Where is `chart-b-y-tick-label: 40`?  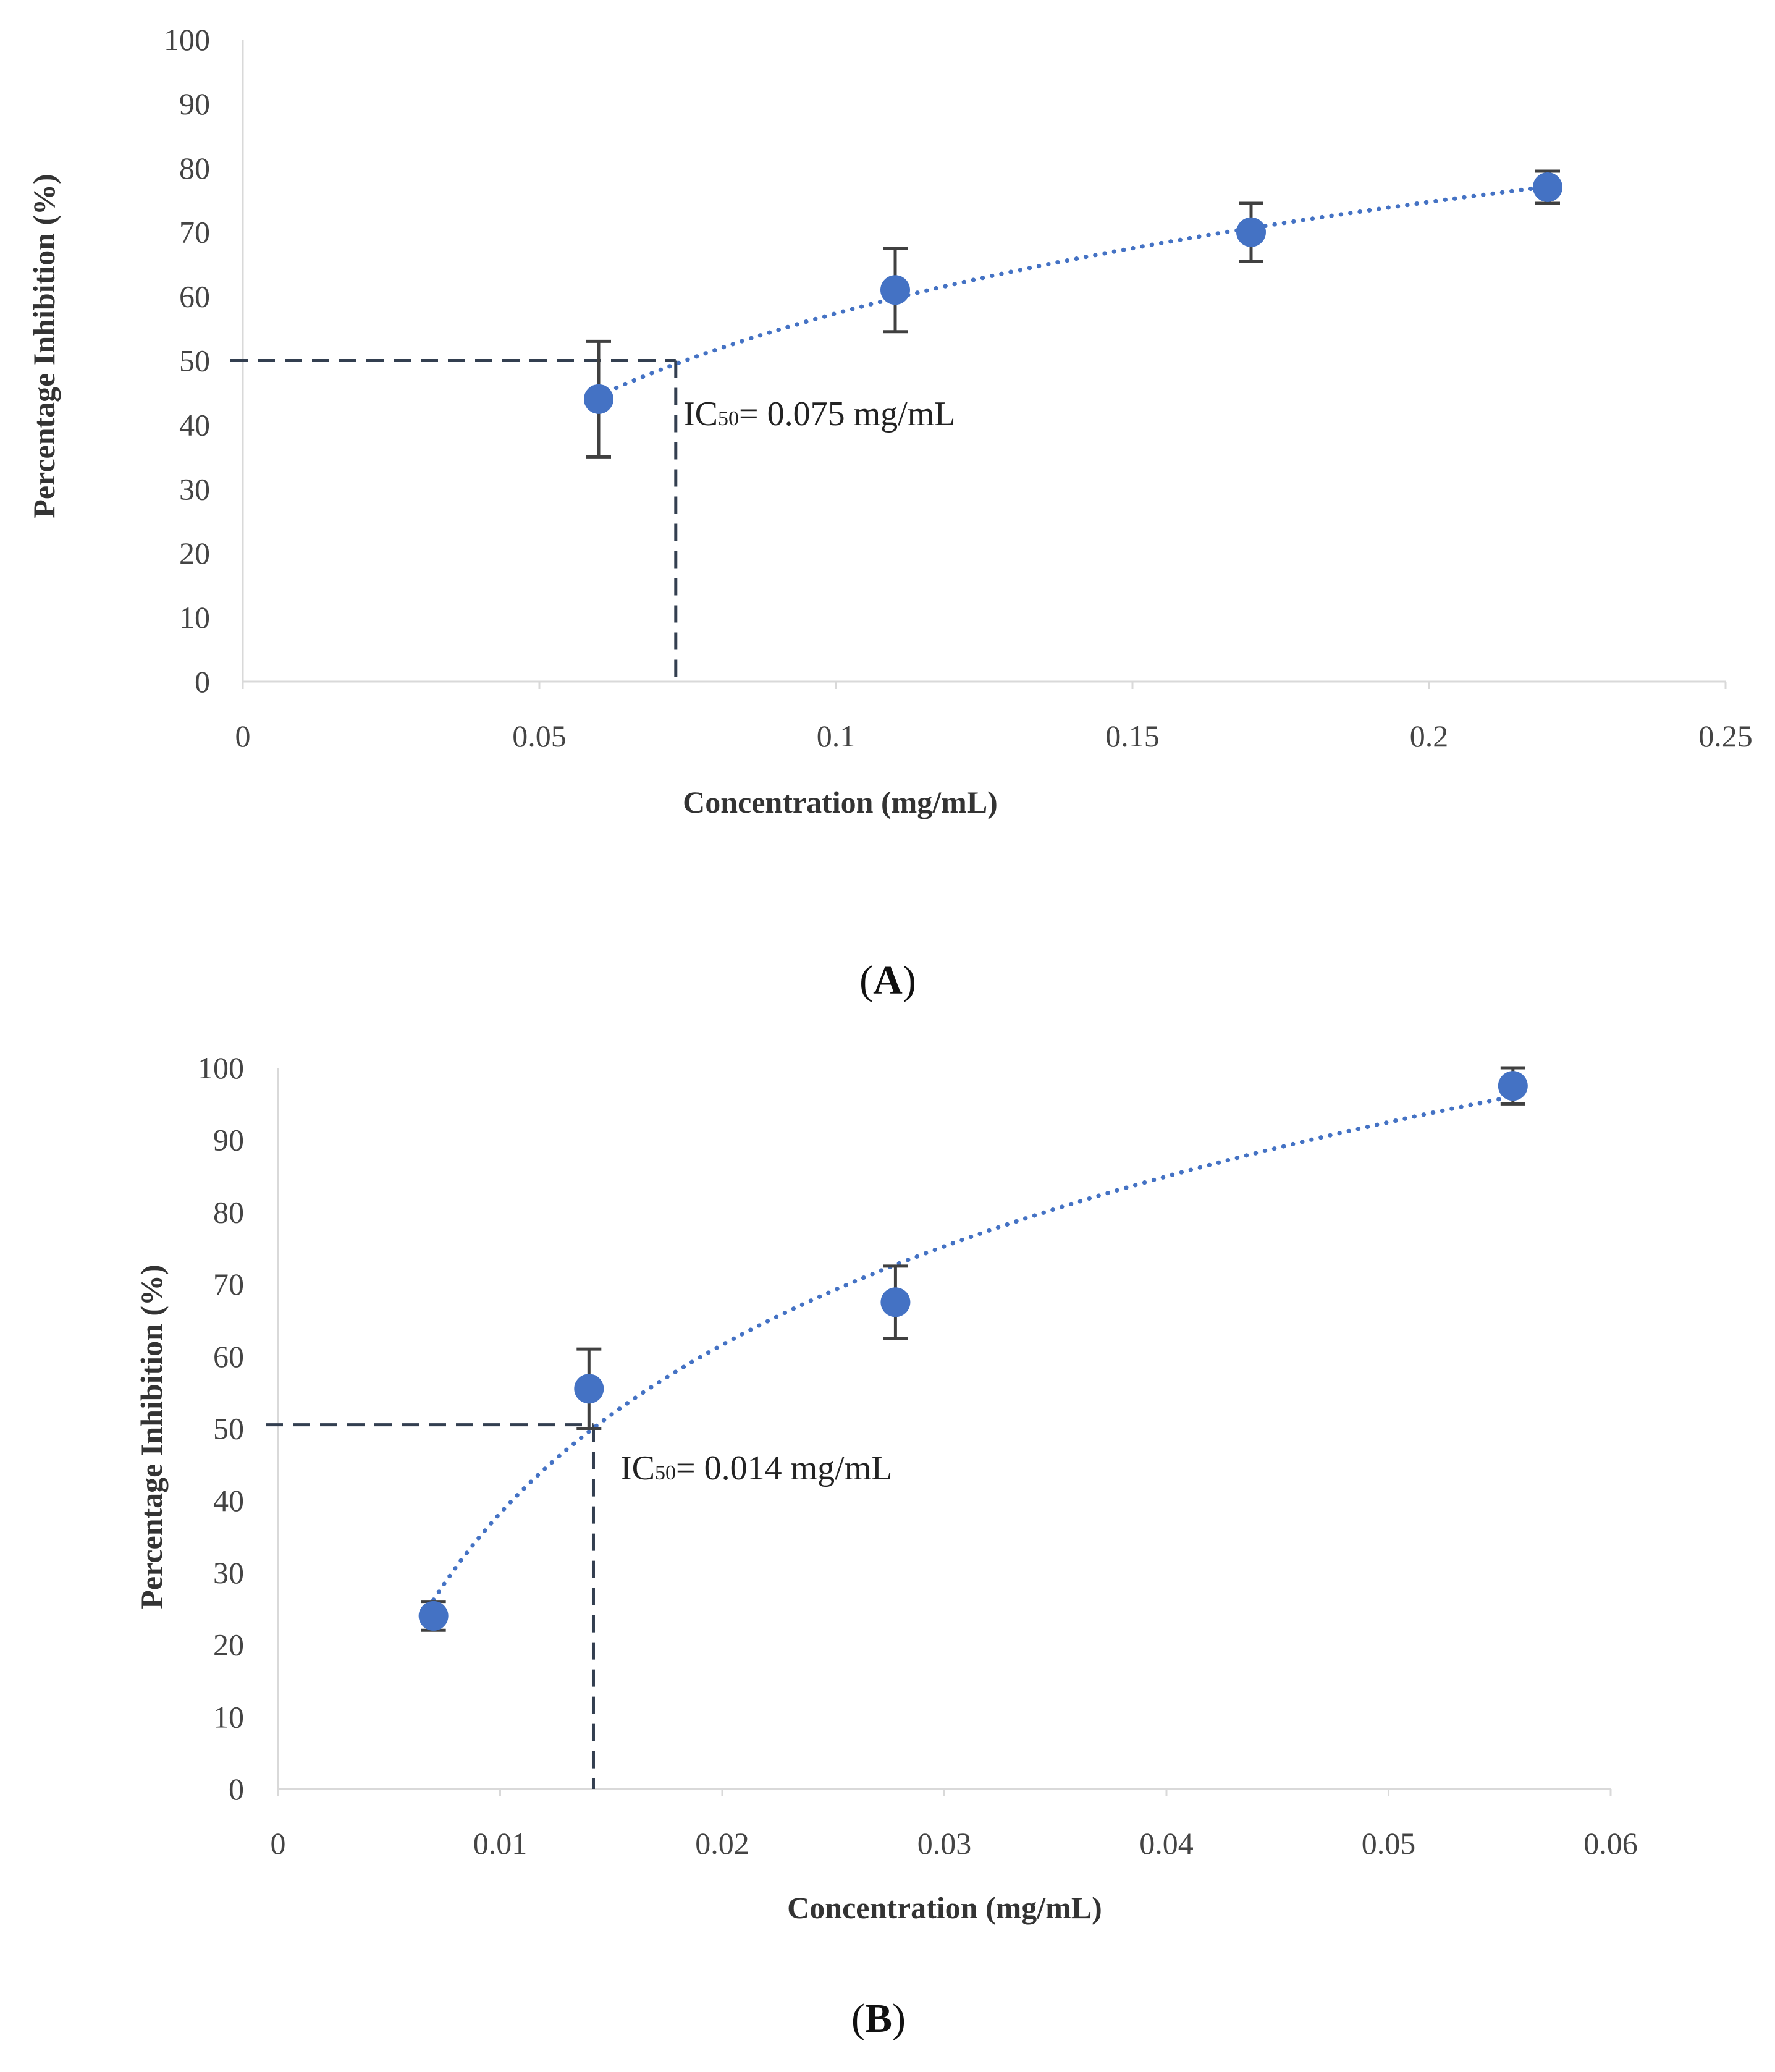 chart-b-y-tick-label: 40 is located at coordinates (228, 1500).